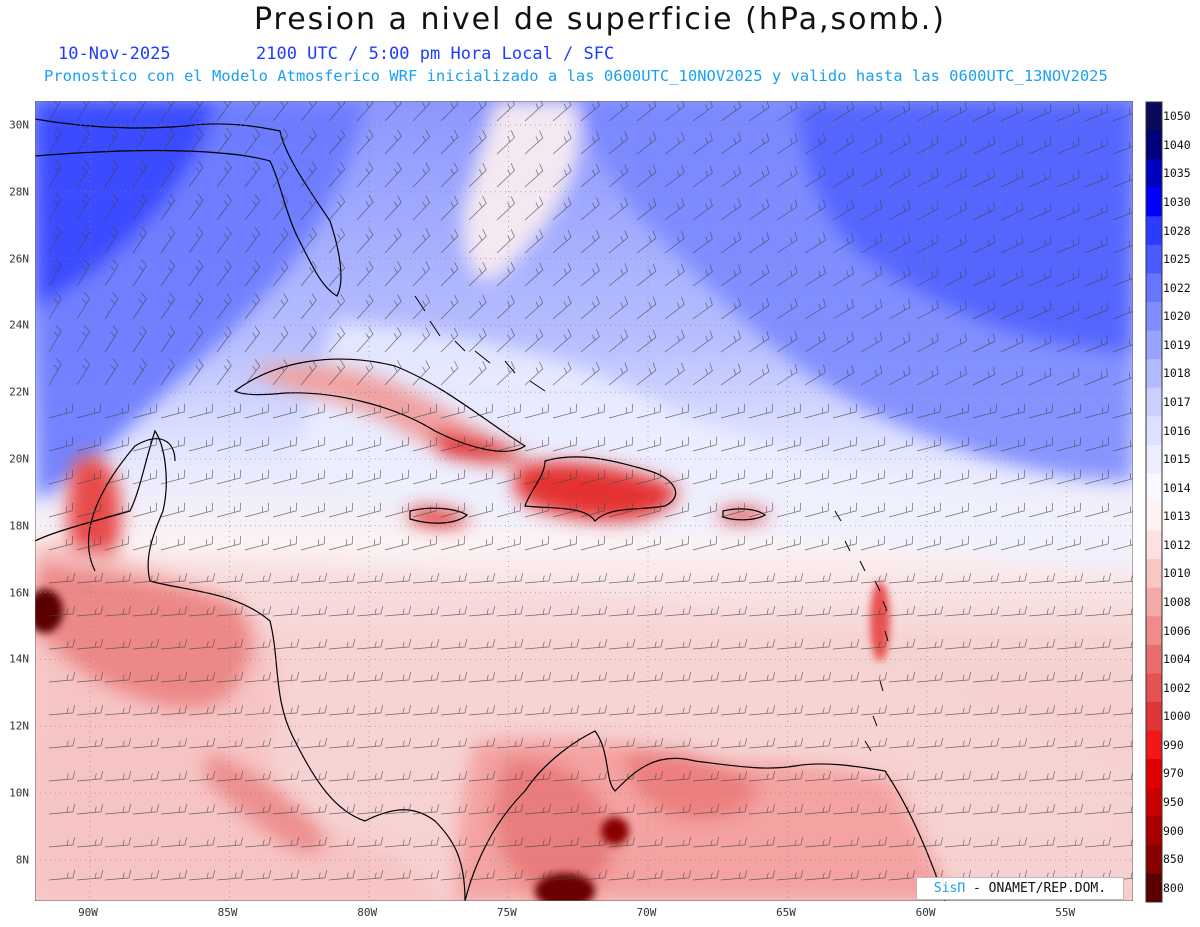  I want to click on low-hispaniola, so click(596, 491).